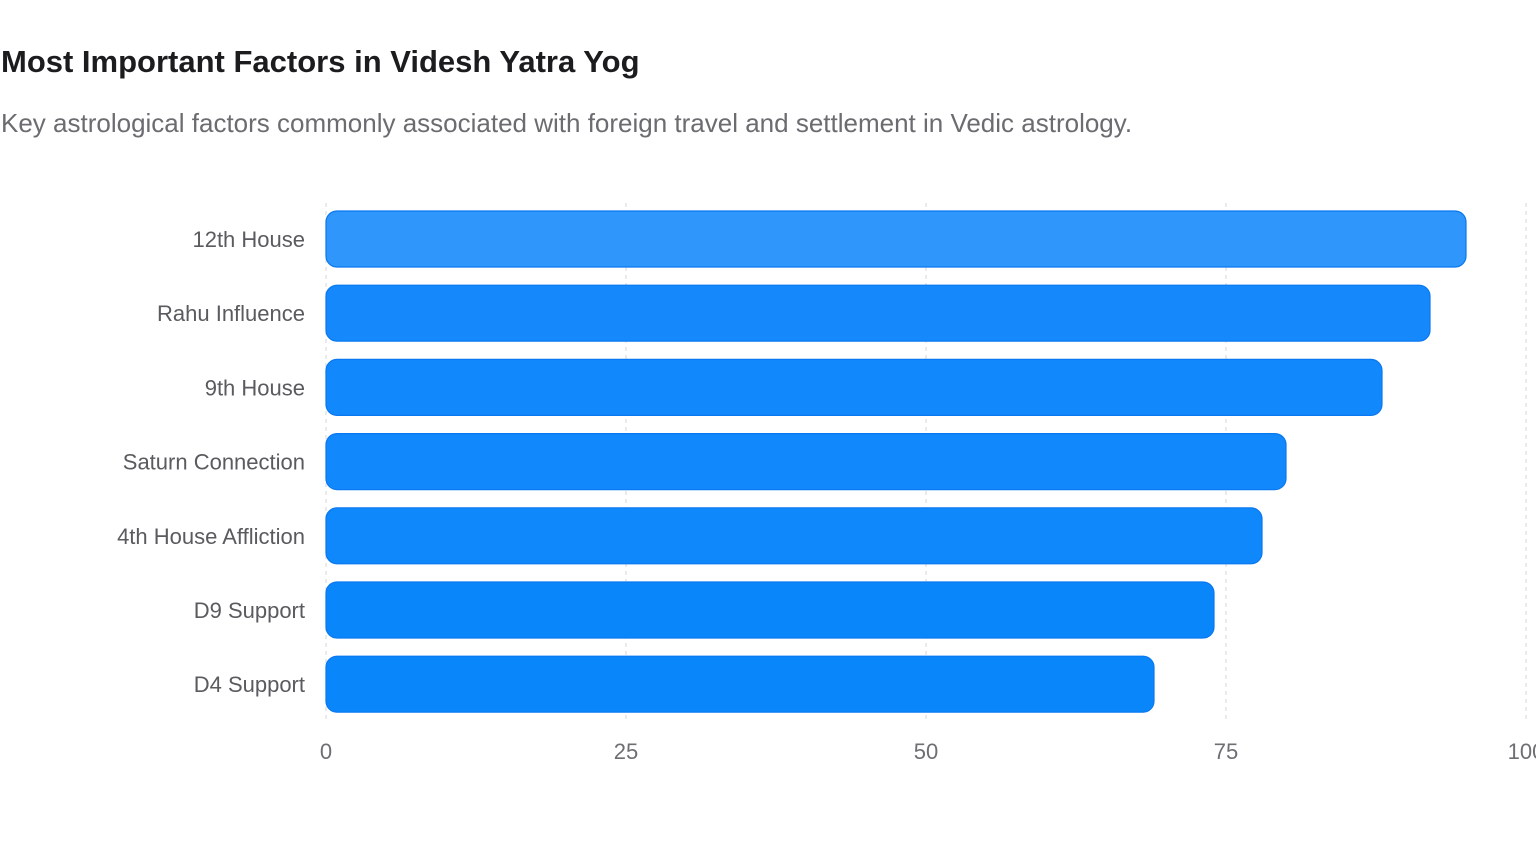 The height and width of the screenshot is (864, 1536). What do you see at coordinates (249, 610) in the screenshot?
I see `category-label: D9 Support` at bounding box center [249, 610].